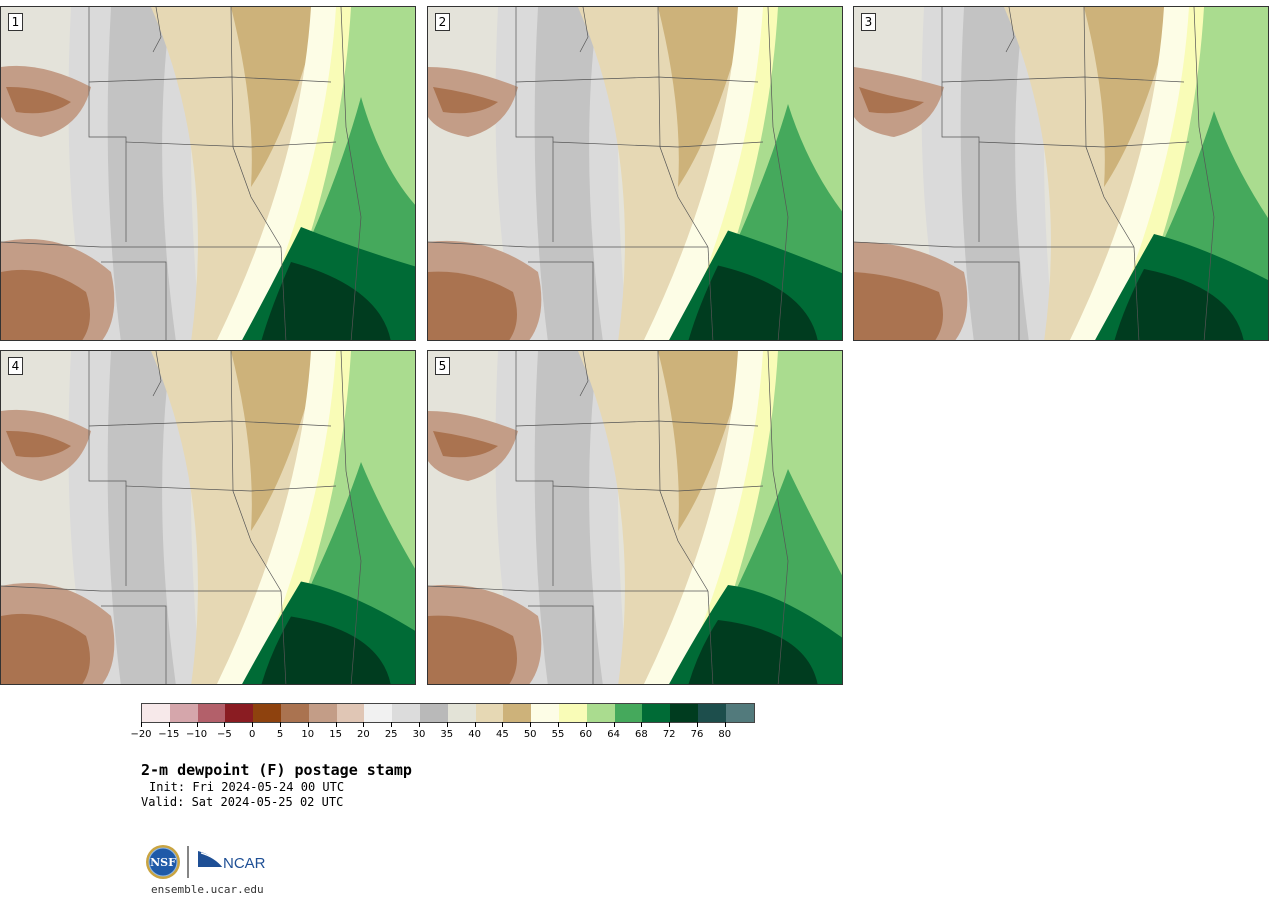 The image size is (1280, 901). Describe the element at coordinates (586, 734) in the screenshot. I see `colorbar-tick-label: 60` at that location.